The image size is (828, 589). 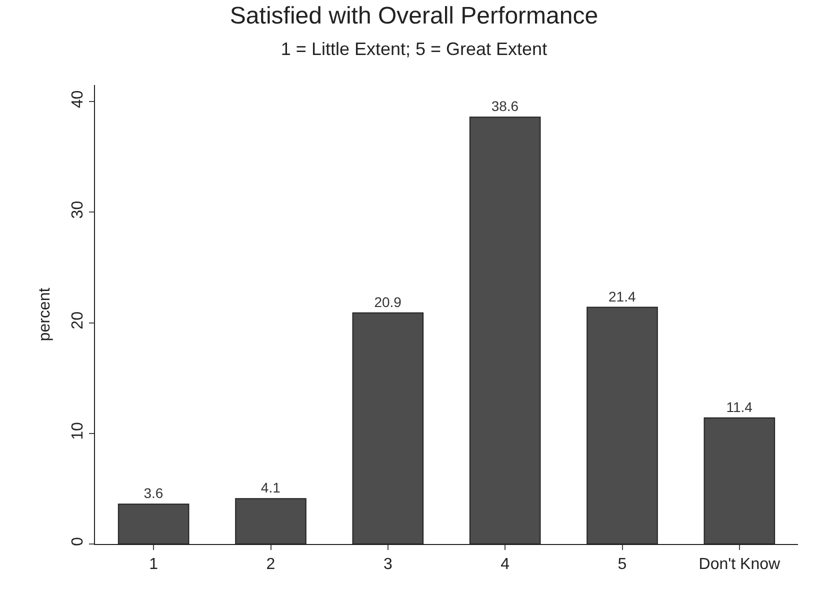 I want to click on data-label: 3.6, so click(x=154, y=493).